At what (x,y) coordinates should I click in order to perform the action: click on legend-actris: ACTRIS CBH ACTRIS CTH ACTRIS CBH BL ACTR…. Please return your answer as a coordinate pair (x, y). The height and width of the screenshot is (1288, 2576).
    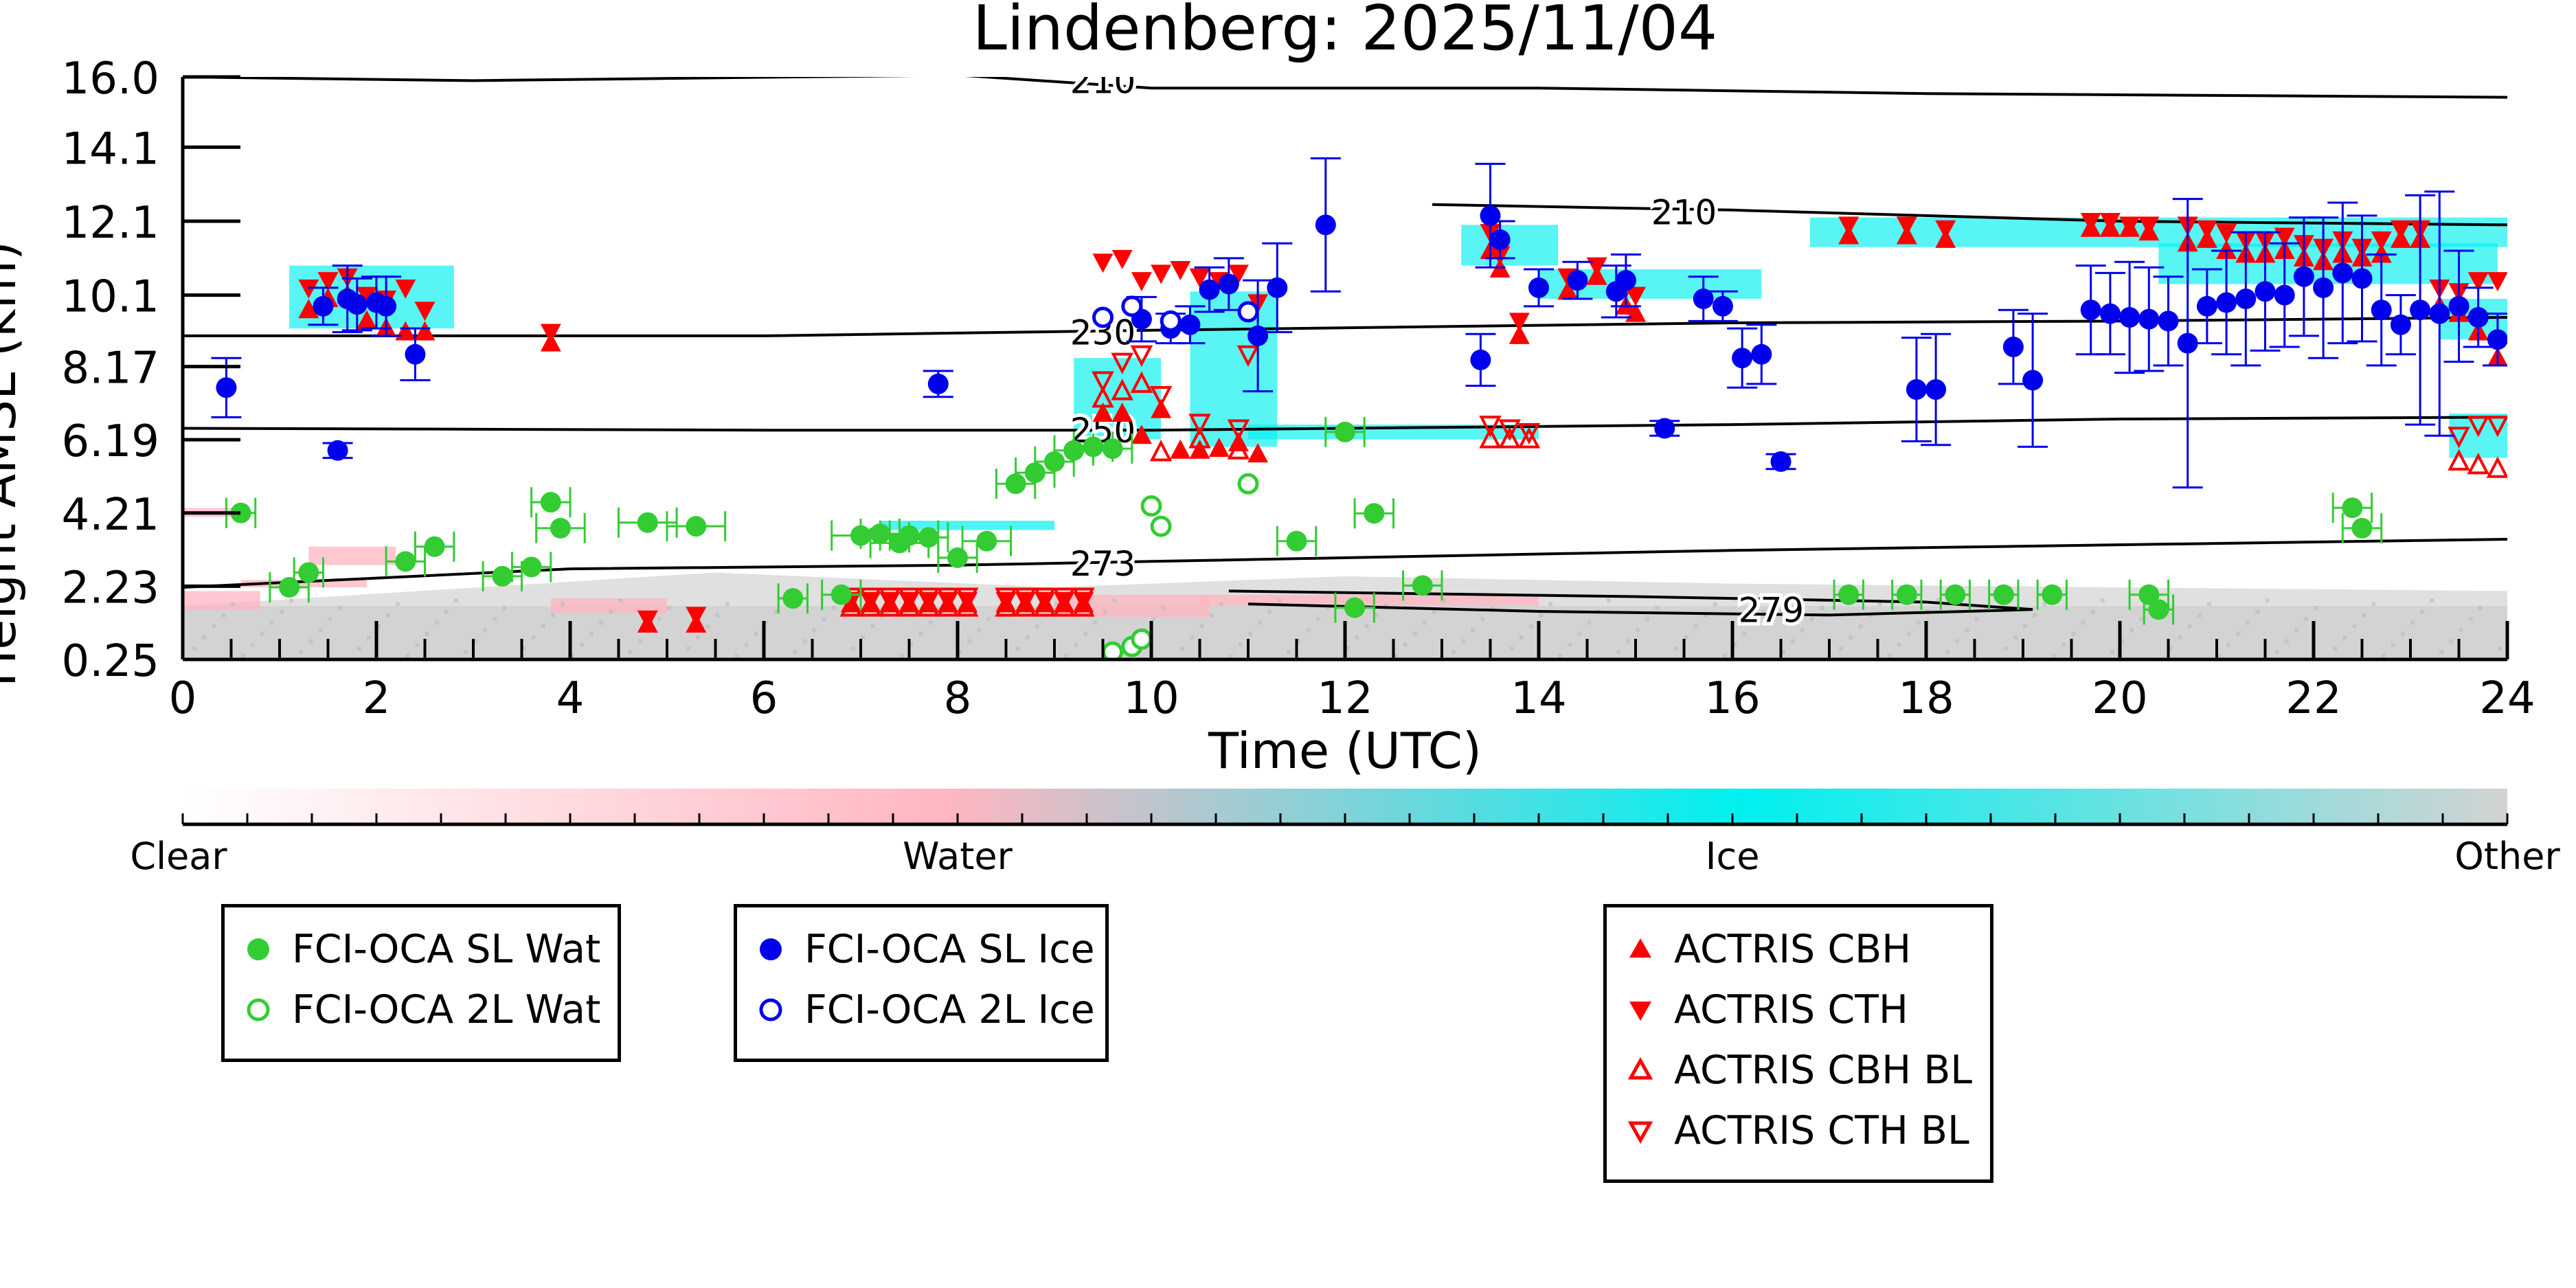
    Looking at the image, I should click on (1798, 1043).